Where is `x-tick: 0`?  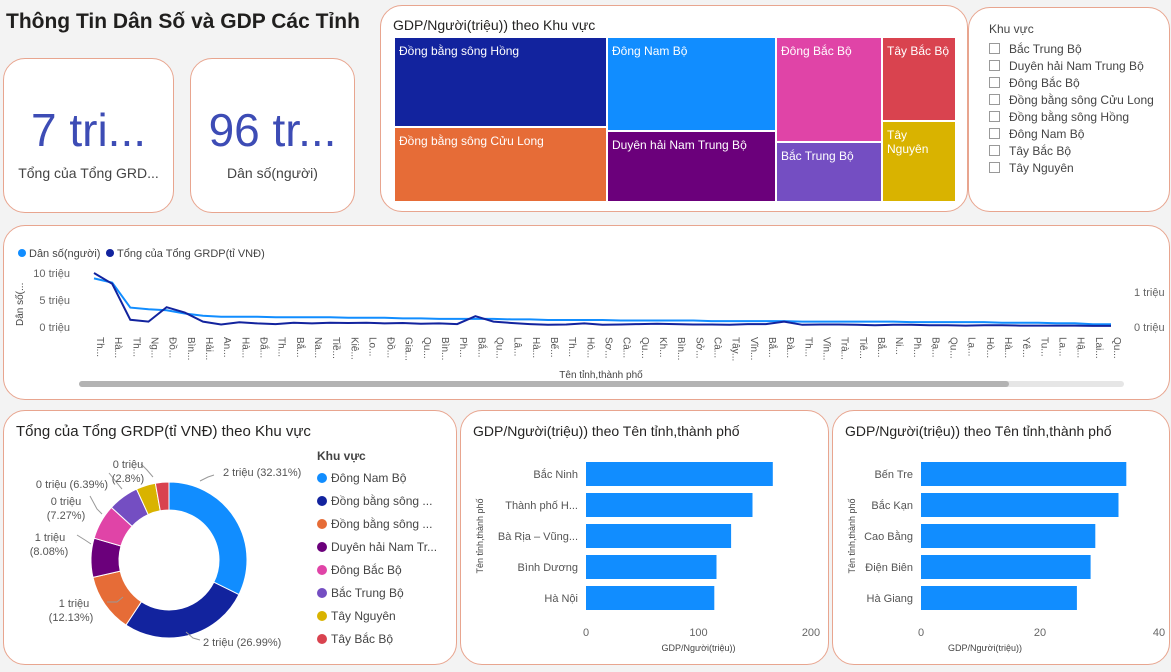 x-tick: 0 is located at coordinates (921, 633).